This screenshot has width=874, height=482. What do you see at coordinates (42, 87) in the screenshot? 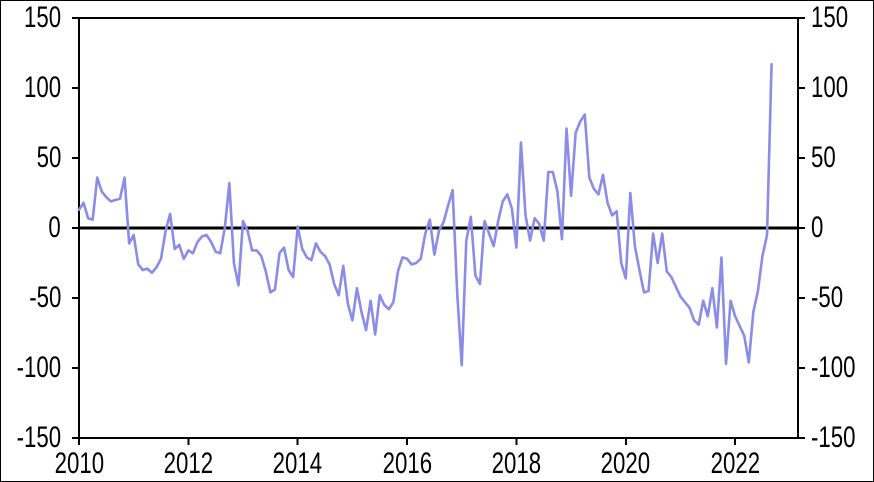
I see `y-tick-label-left: 100` at bounding box center [42, 87].